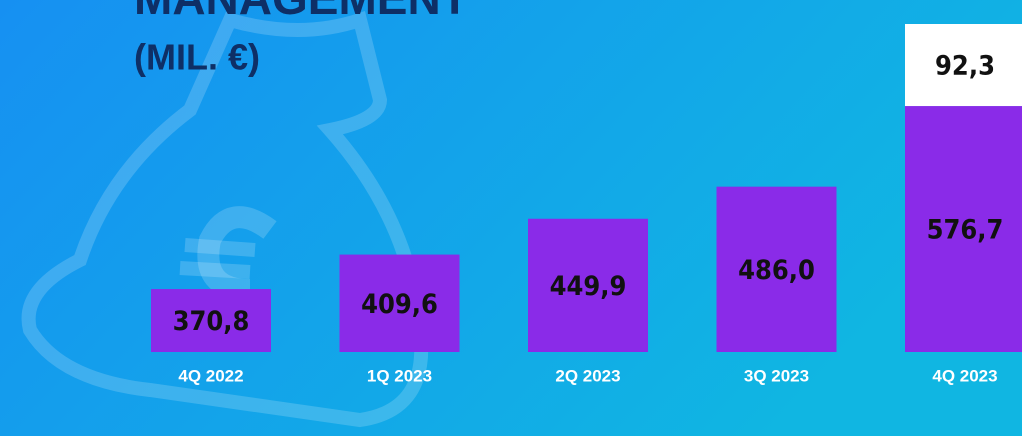 This screenshot has height=436, width=1022. Describe the element at coordinates (197, 57) in the screenshot. I see `chart-subtitle: (MIL. €)` at that location.